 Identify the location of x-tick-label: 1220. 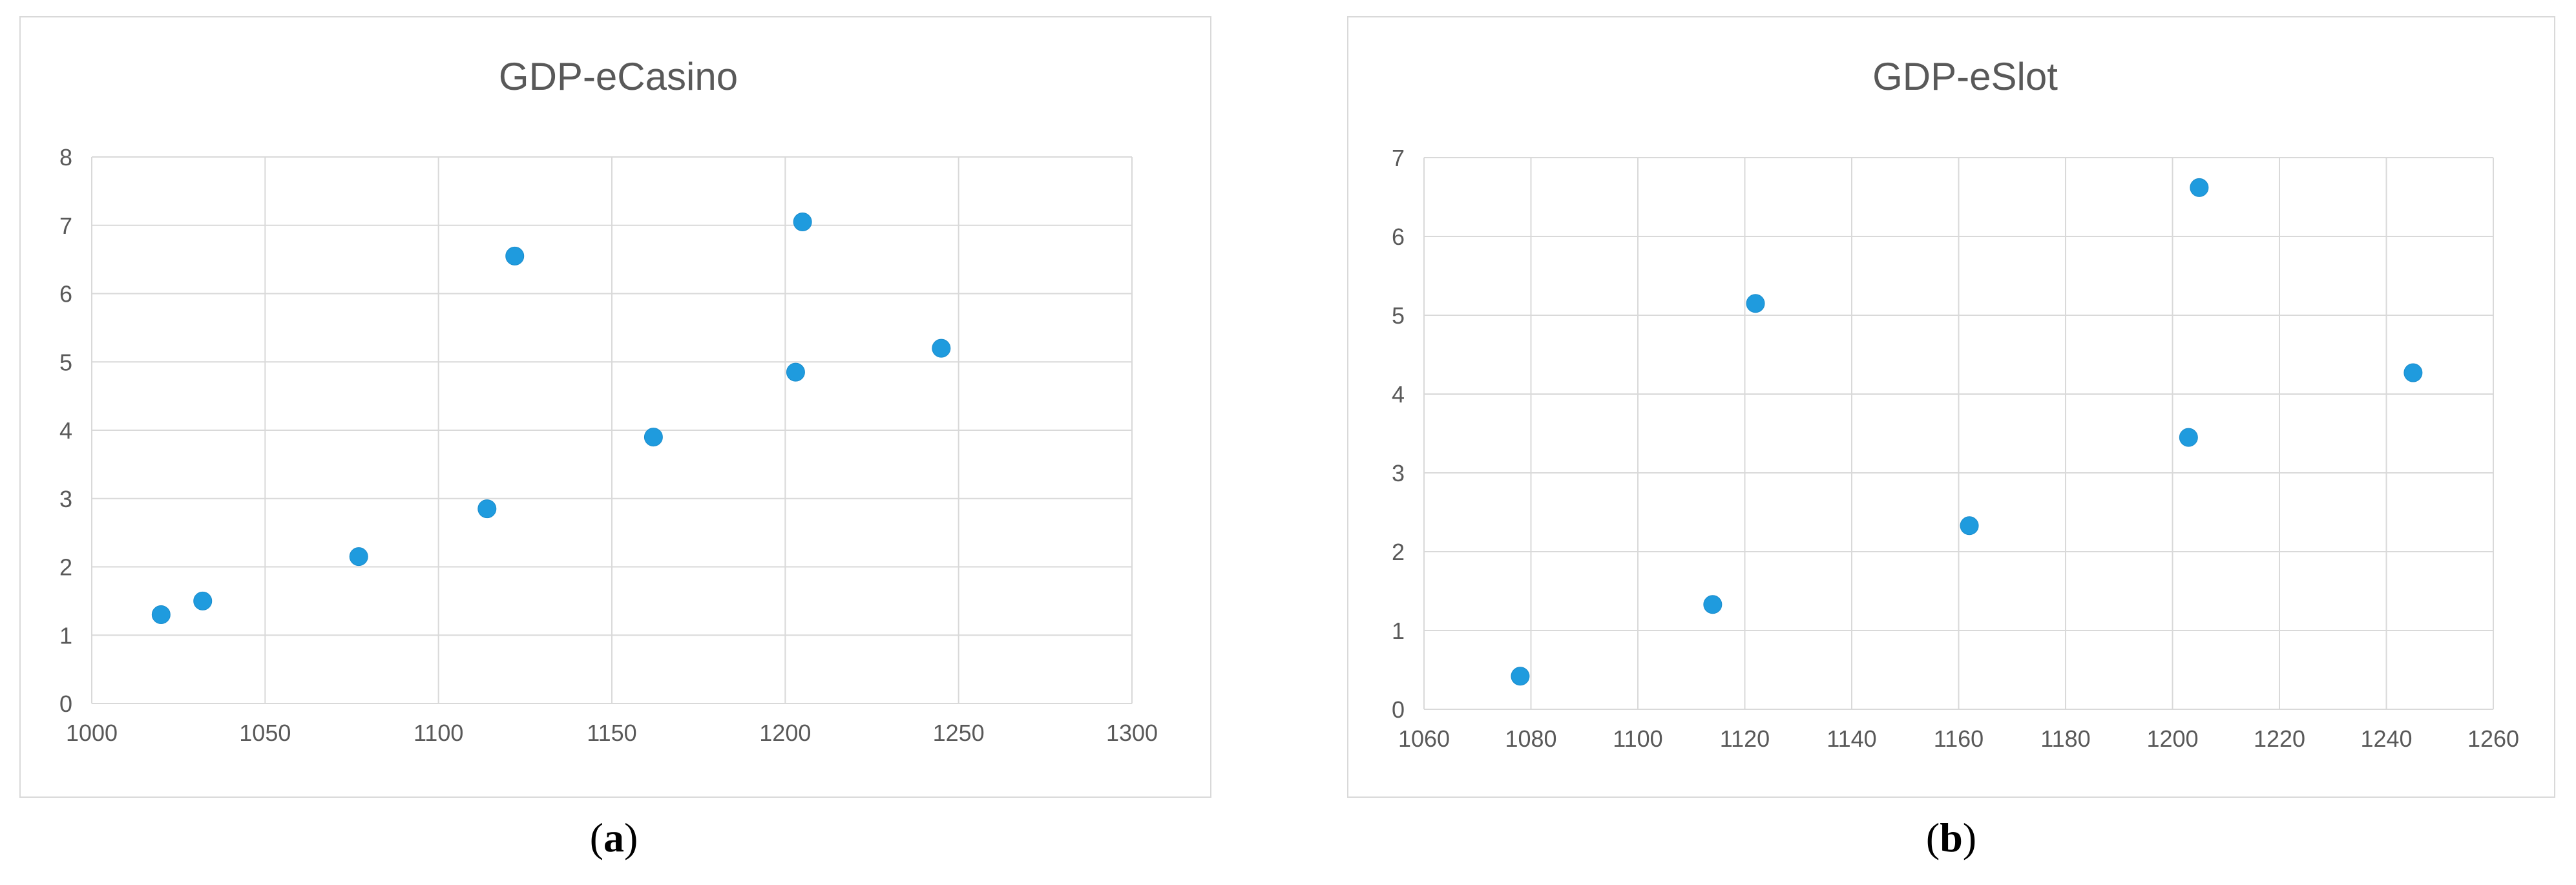
(2279, 738).